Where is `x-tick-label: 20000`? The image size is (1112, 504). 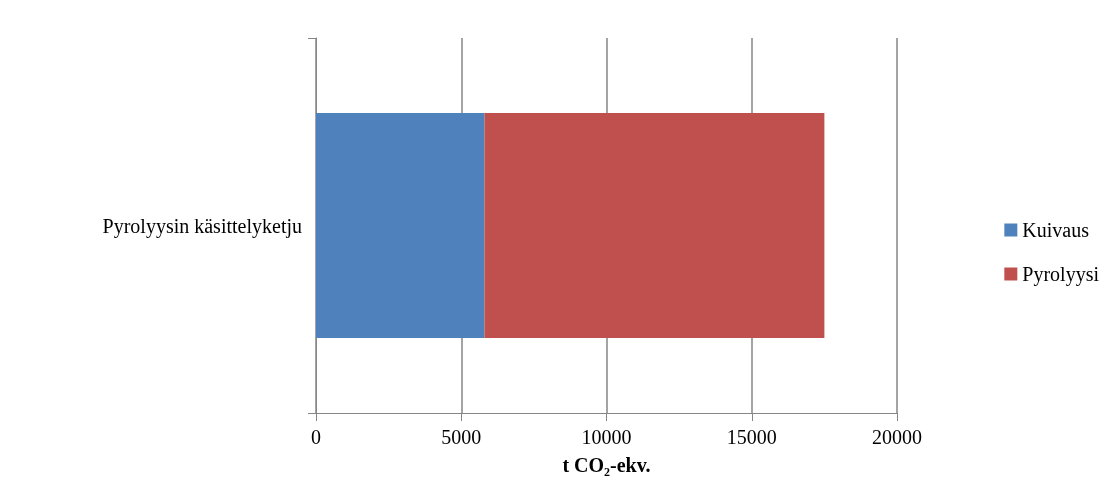
x-tick-label: 20000 is located at coordinates (897, 437).